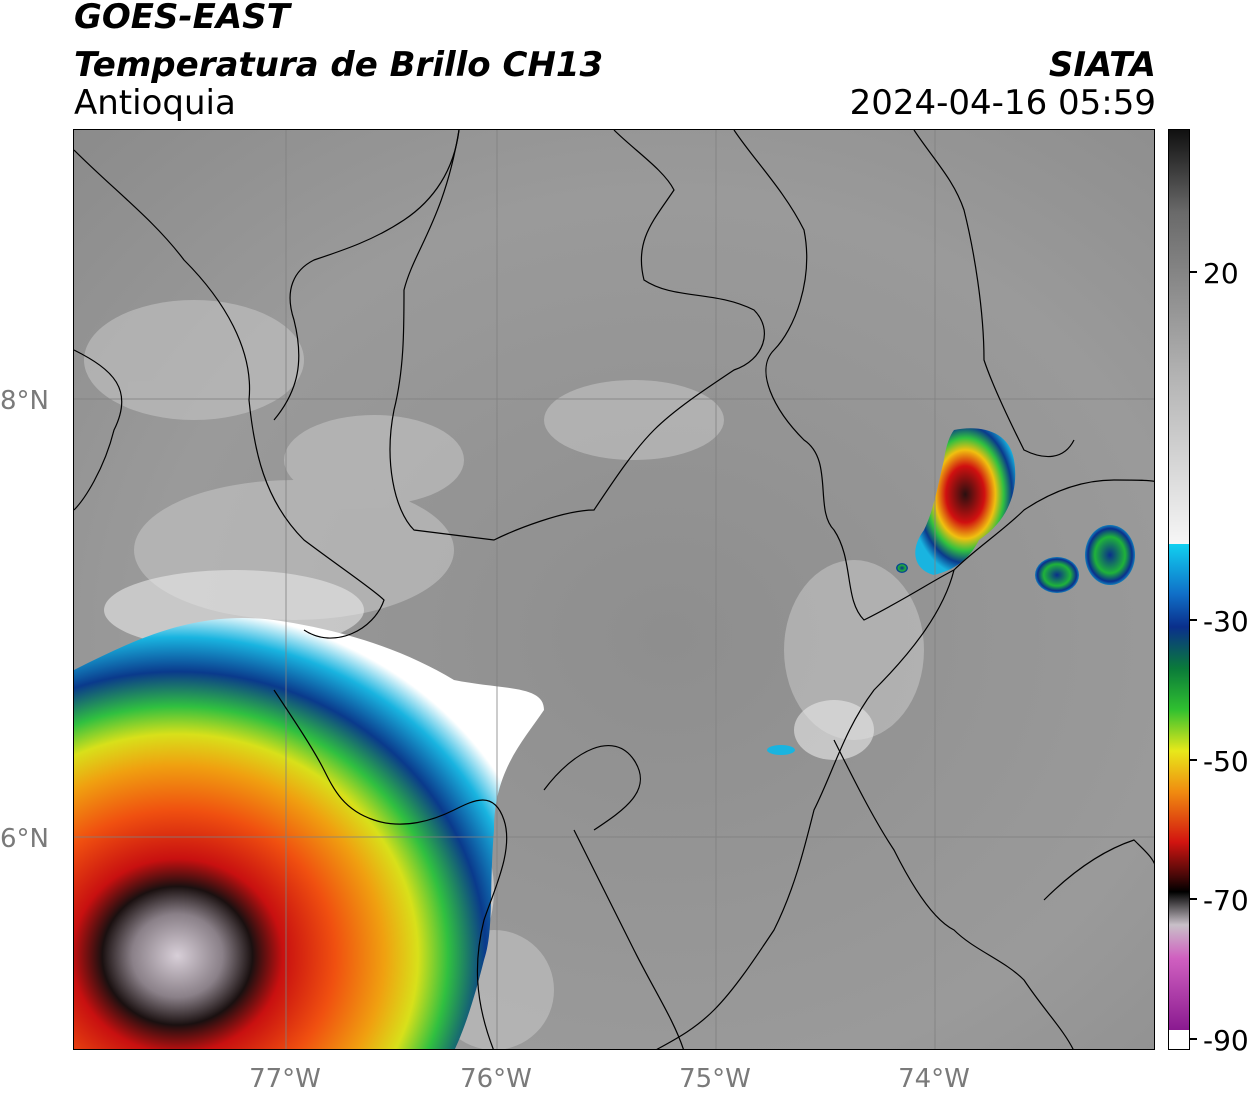 The image size is (1252, 1099). Describe the element at coordinates (1226, 621) in the screenshot. I see `colorbar-label-minus30: -30` at that location.